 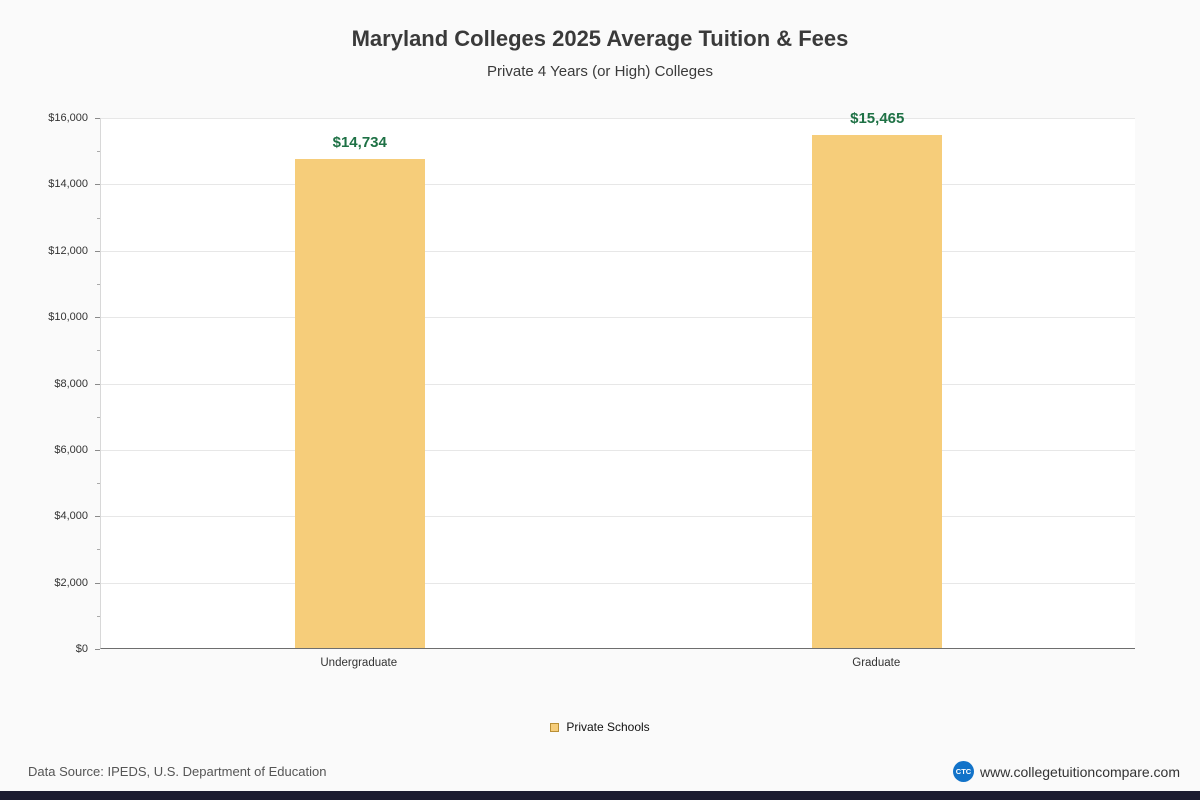 I want to click on chart-subtitle: Private 4 Years (or High) Colleges, so click(x=600, y=71).